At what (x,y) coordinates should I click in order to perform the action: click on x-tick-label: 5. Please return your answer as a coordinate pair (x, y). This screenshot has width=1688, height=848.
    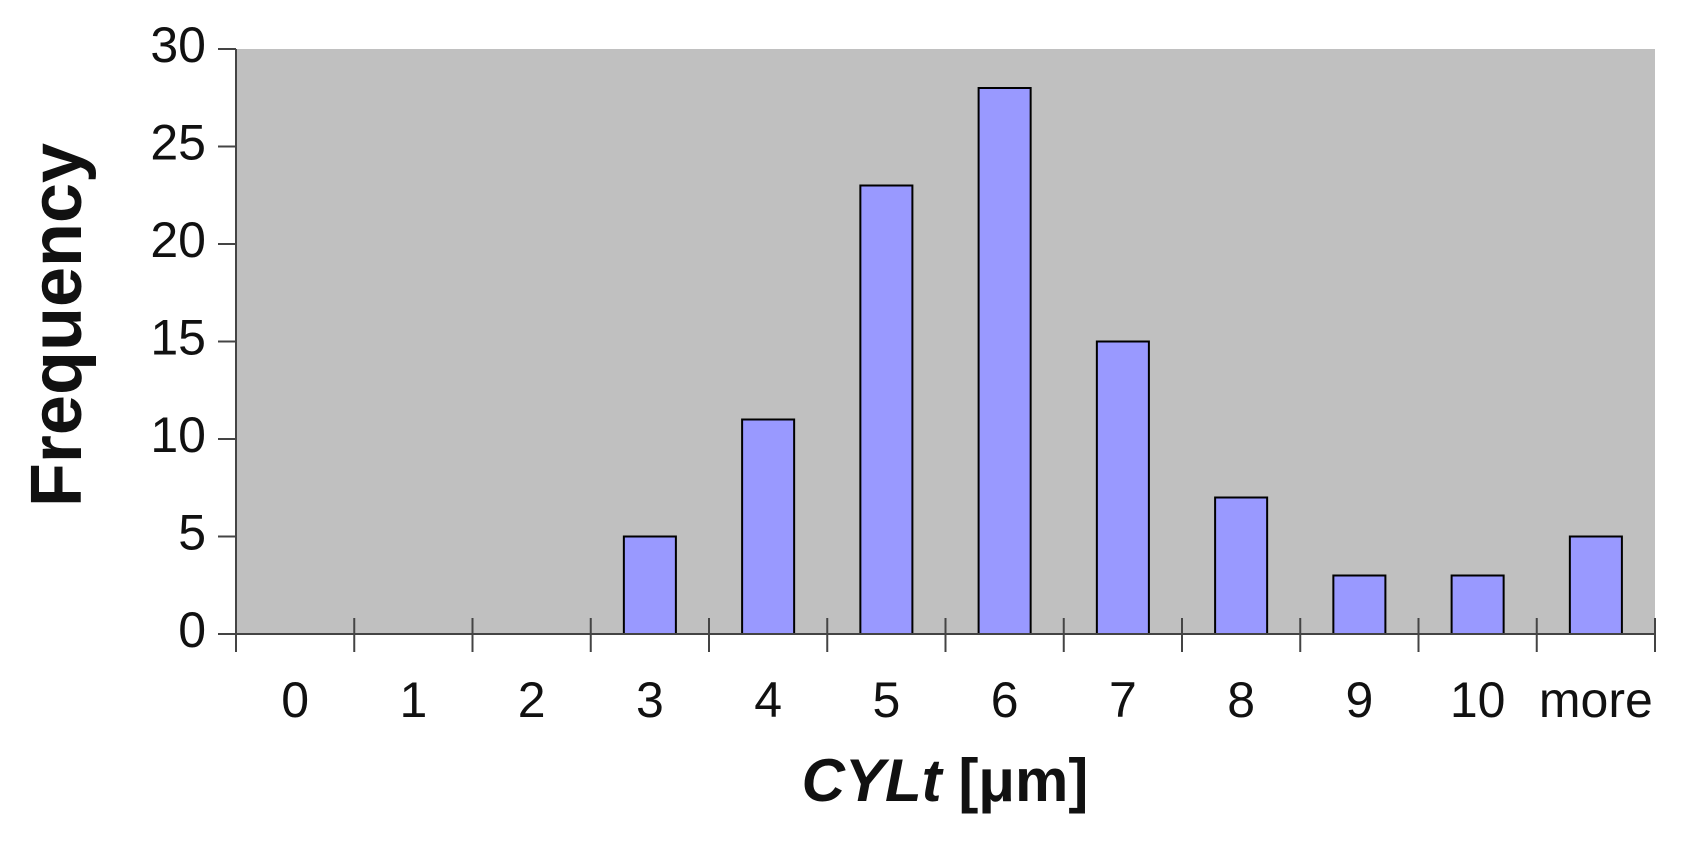
    Looking at the image, I should click on (886, 700).